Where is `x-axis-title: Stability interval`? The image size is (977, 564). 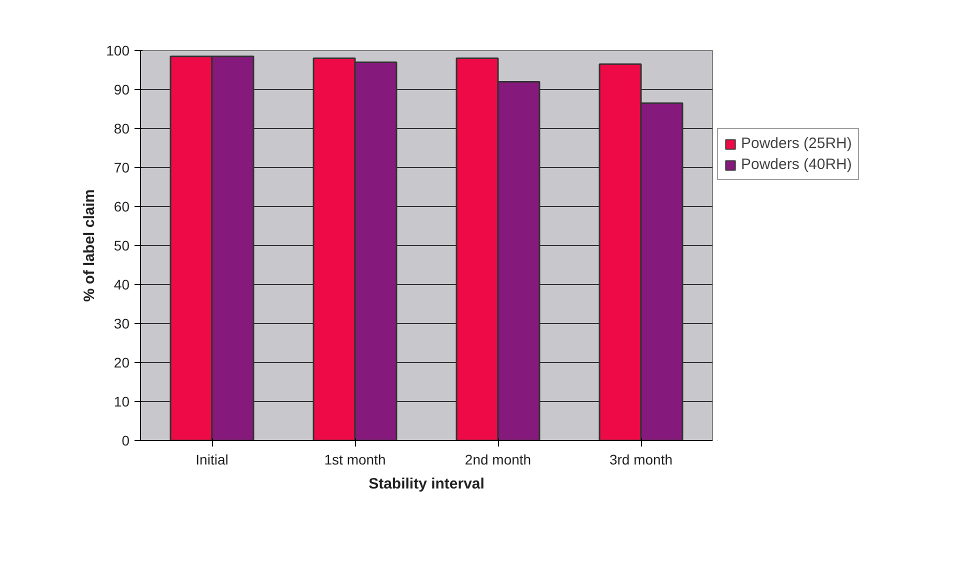
x-axis-title: Stability interval is located at coordinates (426, 484).